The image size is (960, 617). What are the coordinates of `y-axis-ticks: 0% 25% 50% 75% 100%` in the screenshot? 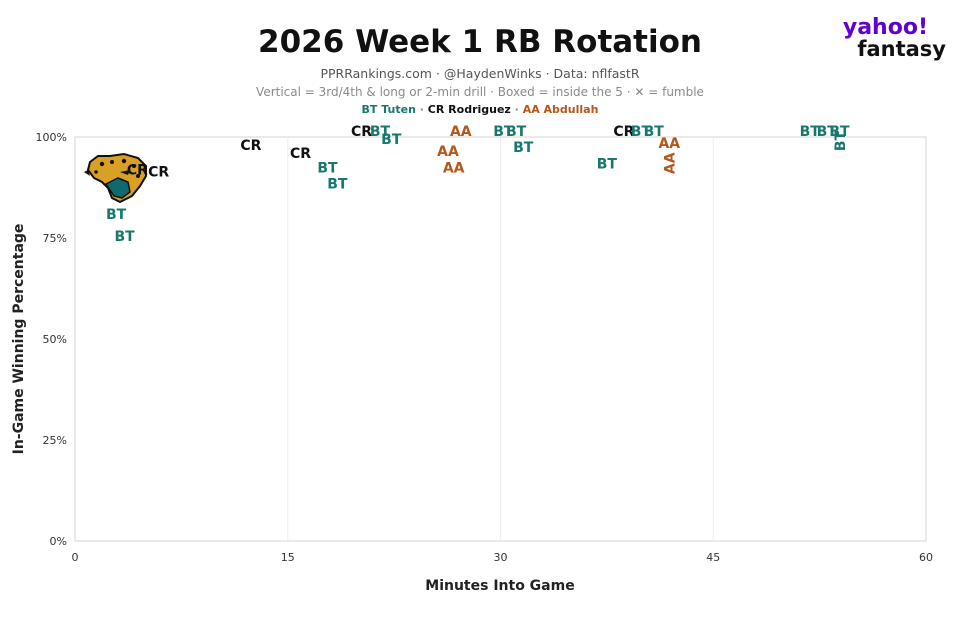 It's located at (51, 339).